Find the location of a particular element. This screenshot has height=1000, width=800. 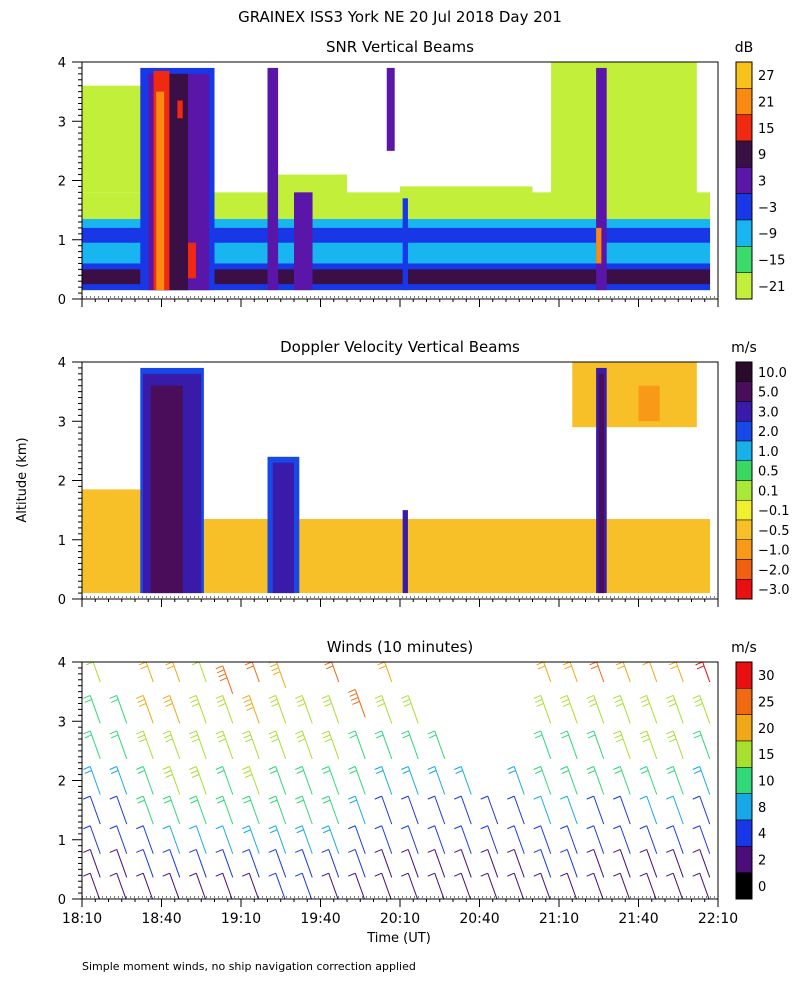

x-tick-label: 18:10 is located at coordinates (82, 919).